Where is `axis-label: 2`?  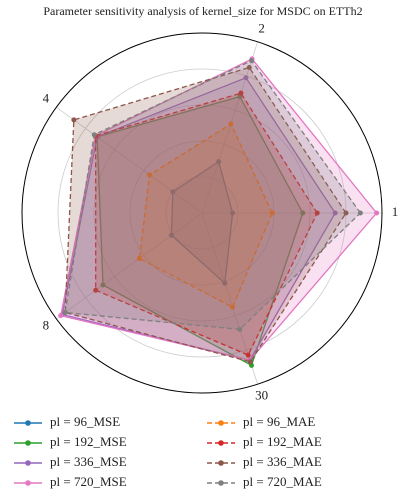 axis-label: 2 is located at coordinates (261, 27).